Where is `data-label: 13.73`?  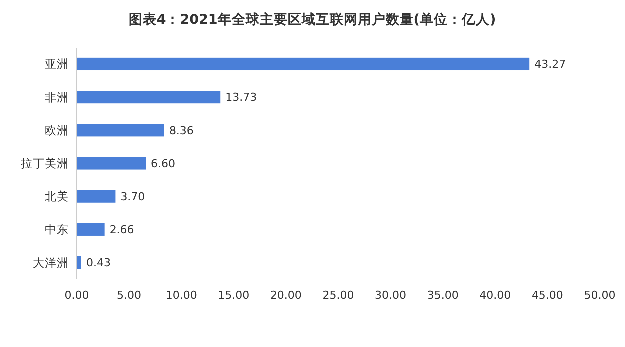
data-label: 13.73 is located at coordinates (242, 97).